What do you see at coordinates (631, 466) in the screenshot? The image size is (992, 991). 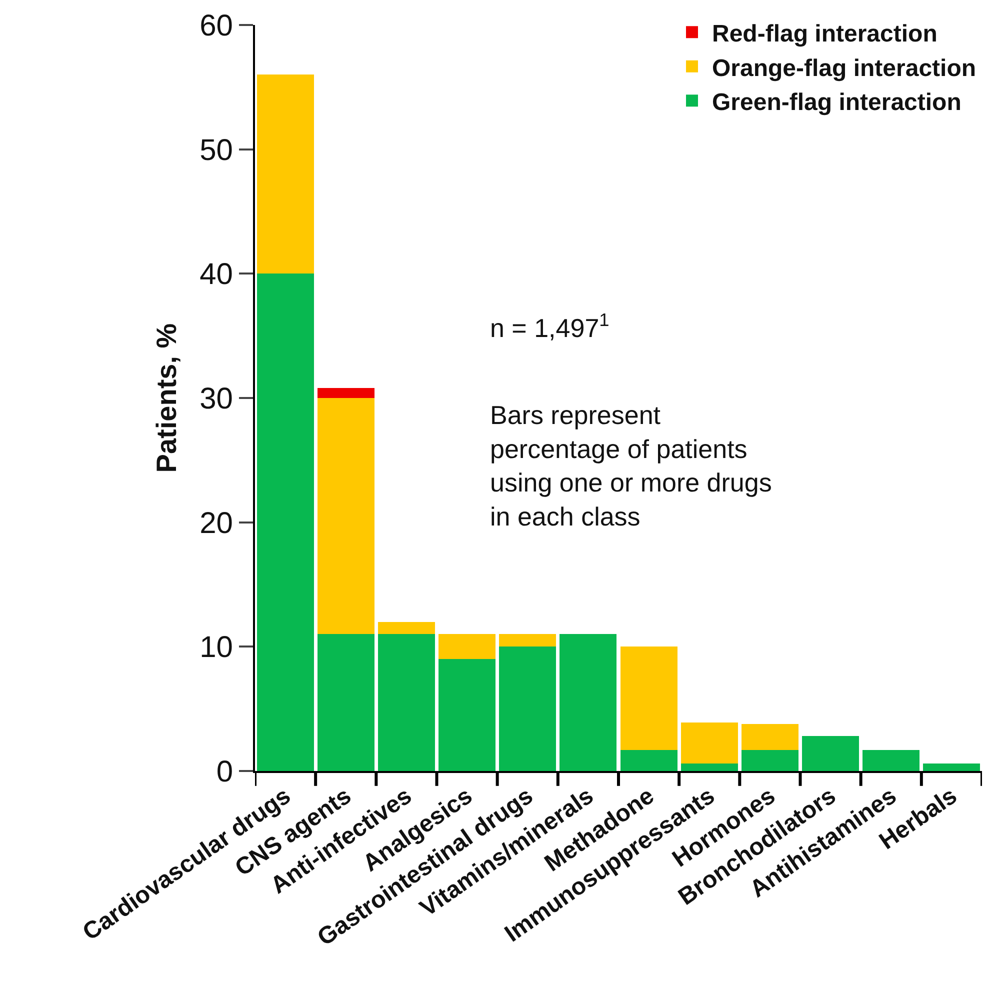 I see `annotation: Bars represent percentage of patients using one or more drugs in each class` at bounding box center [631, 466].